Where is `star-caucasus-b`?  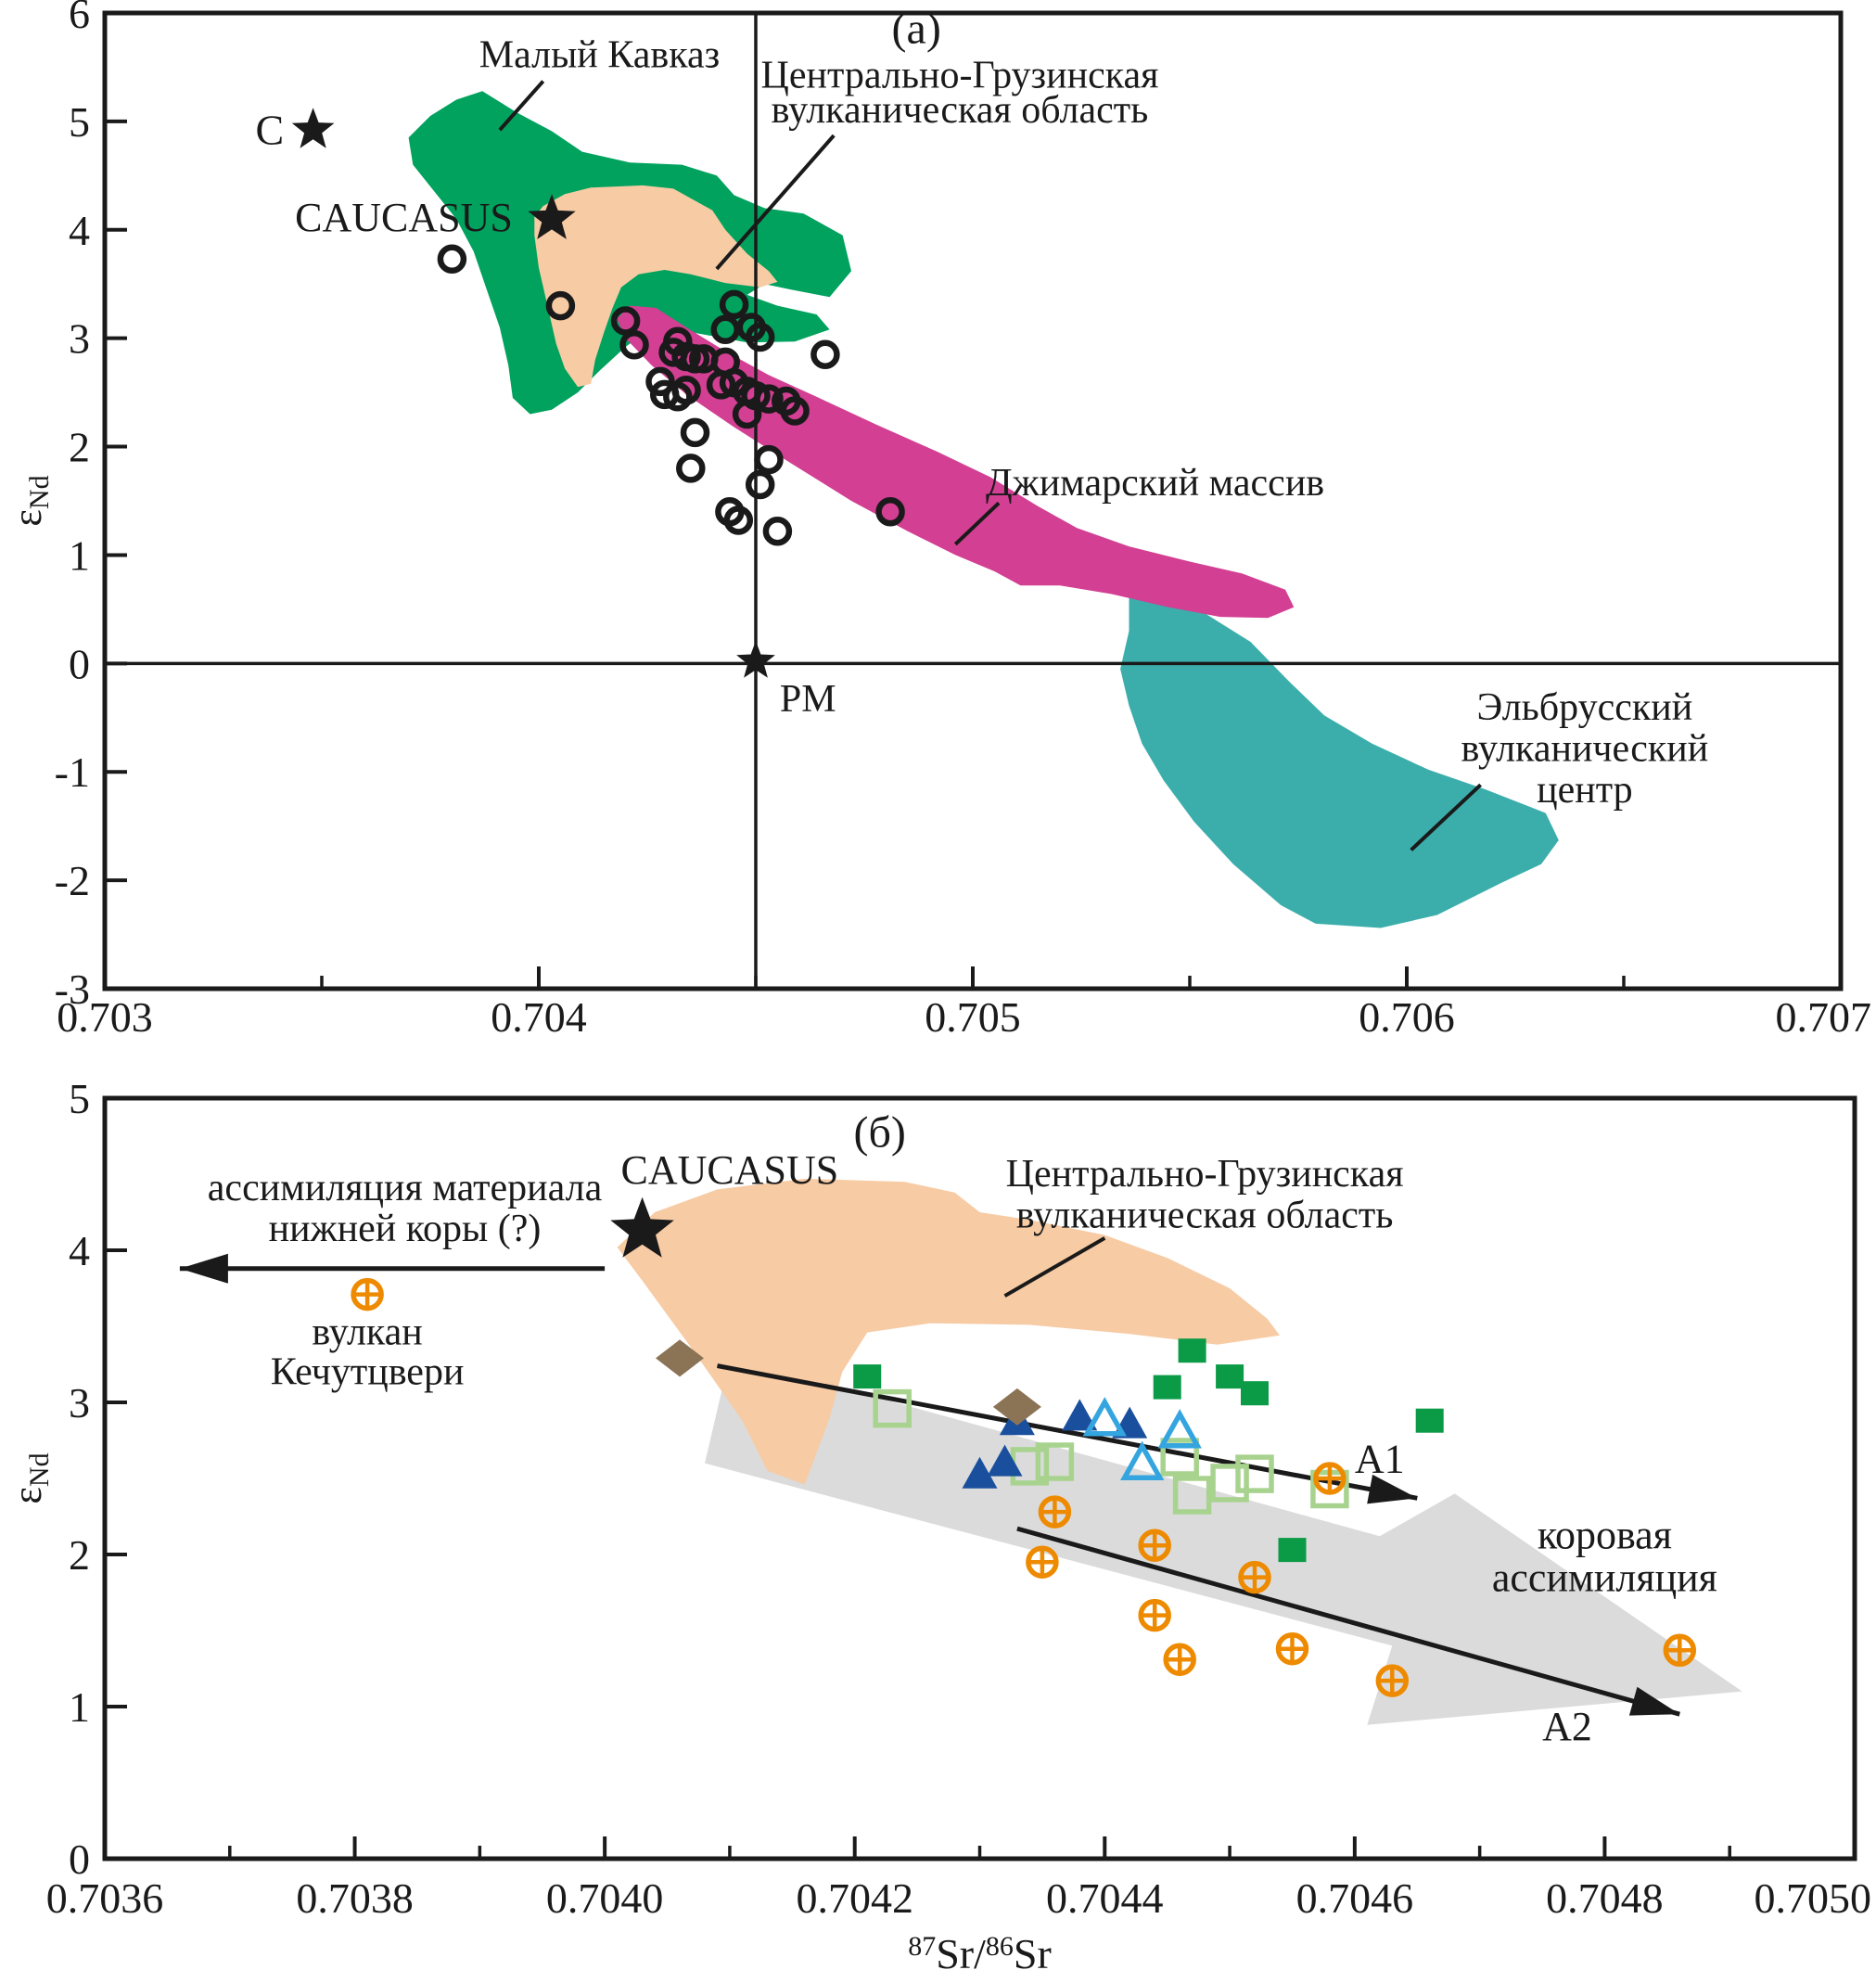
star-caucasus-b is located at coordinates (642, 1227).